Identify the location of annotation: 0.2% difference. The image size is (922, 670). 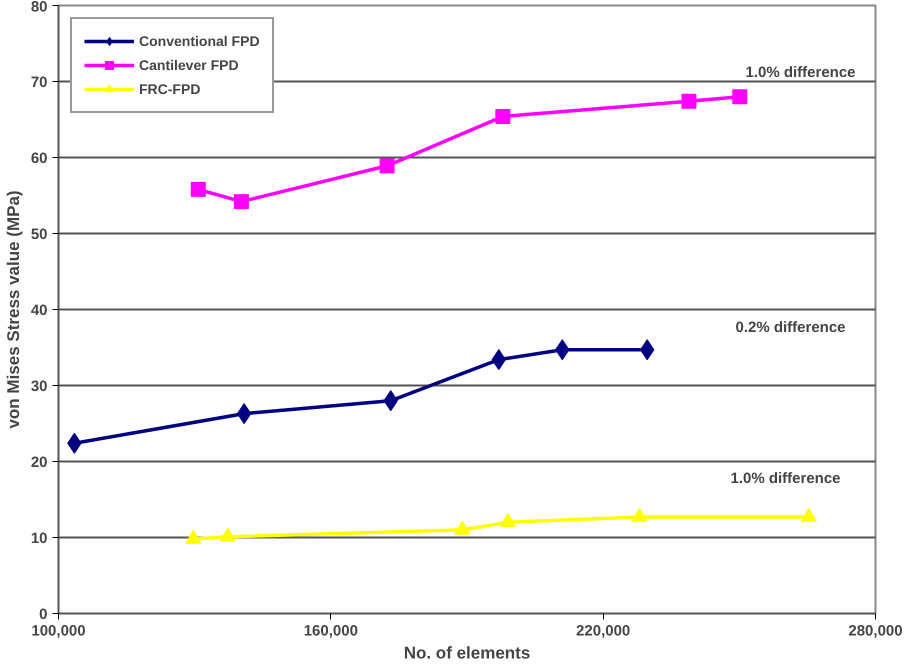
(790, 327).